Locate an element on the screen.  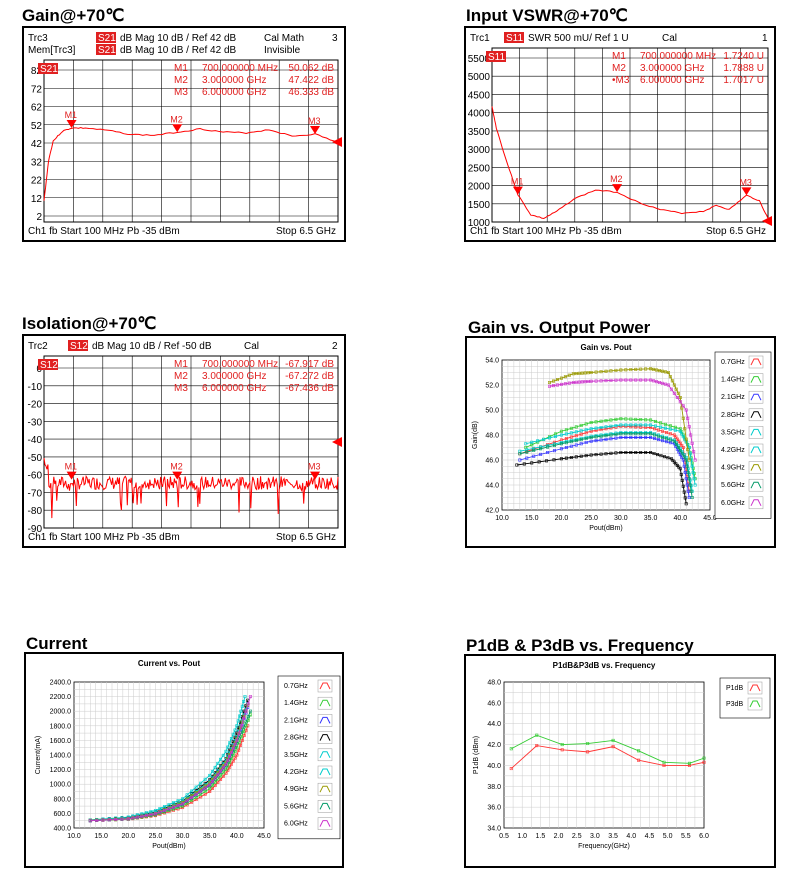
marker-value: 46.333 dB is located at coordinates (311, 92).